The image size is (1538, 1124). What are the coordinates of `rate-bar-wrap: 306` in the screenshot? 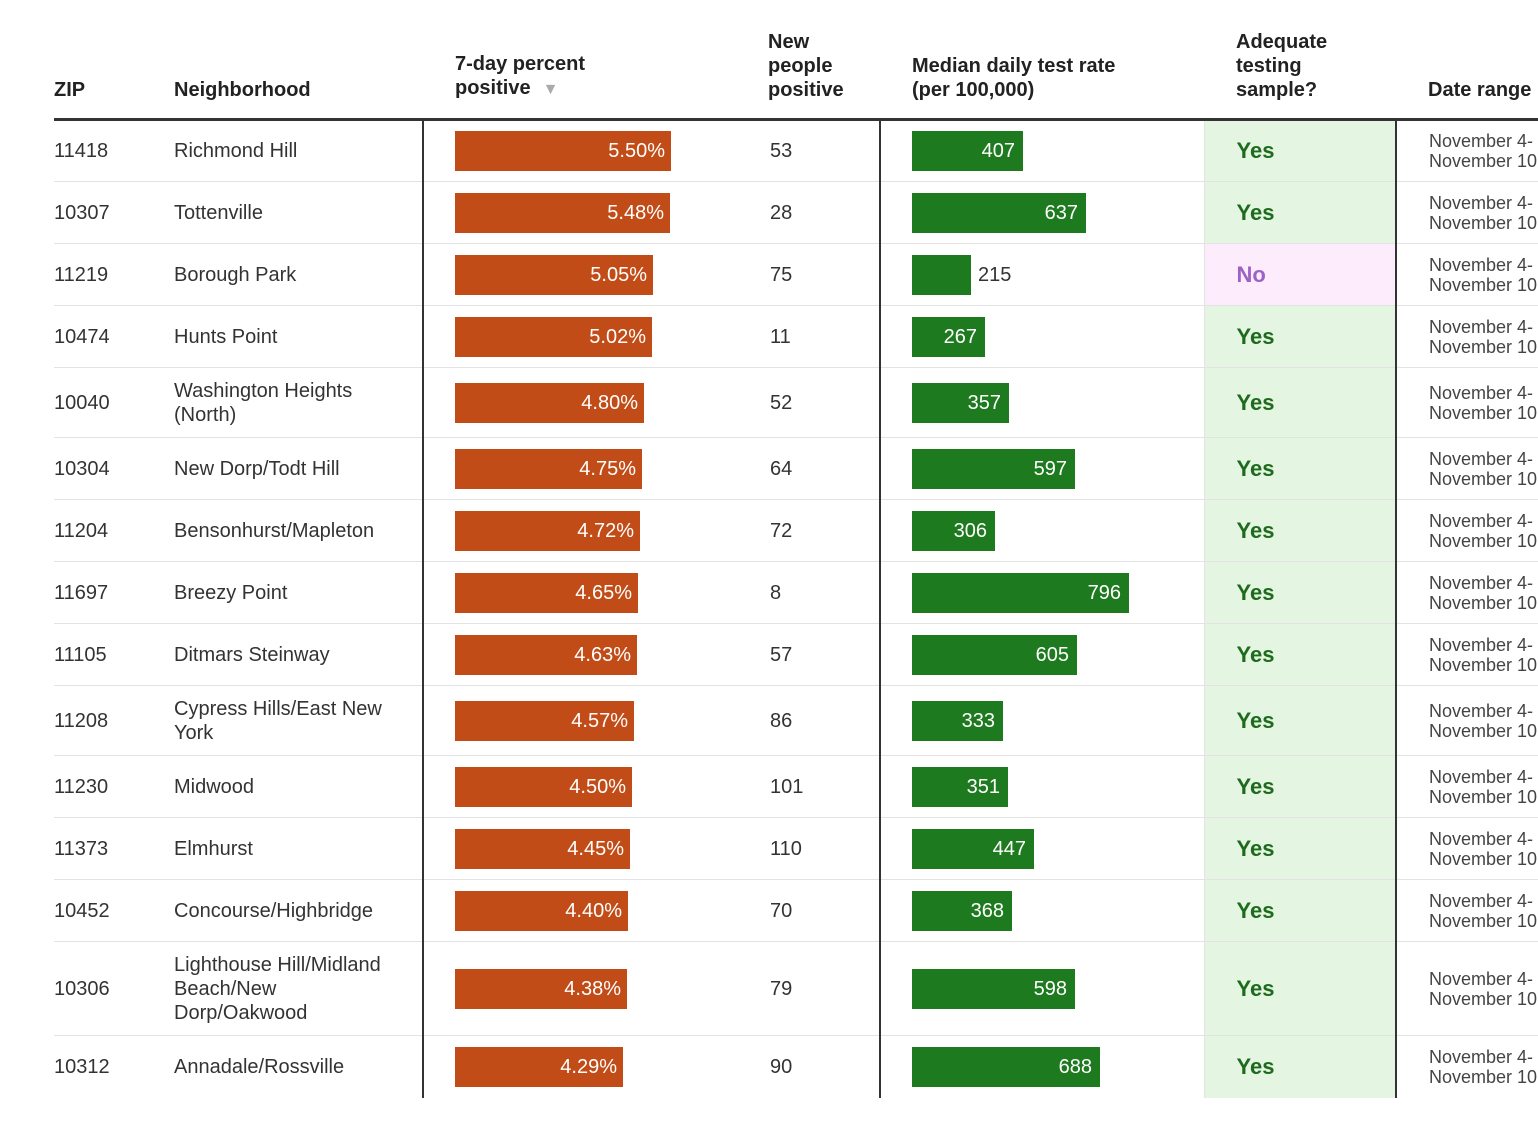 It's located at (1058, 530).